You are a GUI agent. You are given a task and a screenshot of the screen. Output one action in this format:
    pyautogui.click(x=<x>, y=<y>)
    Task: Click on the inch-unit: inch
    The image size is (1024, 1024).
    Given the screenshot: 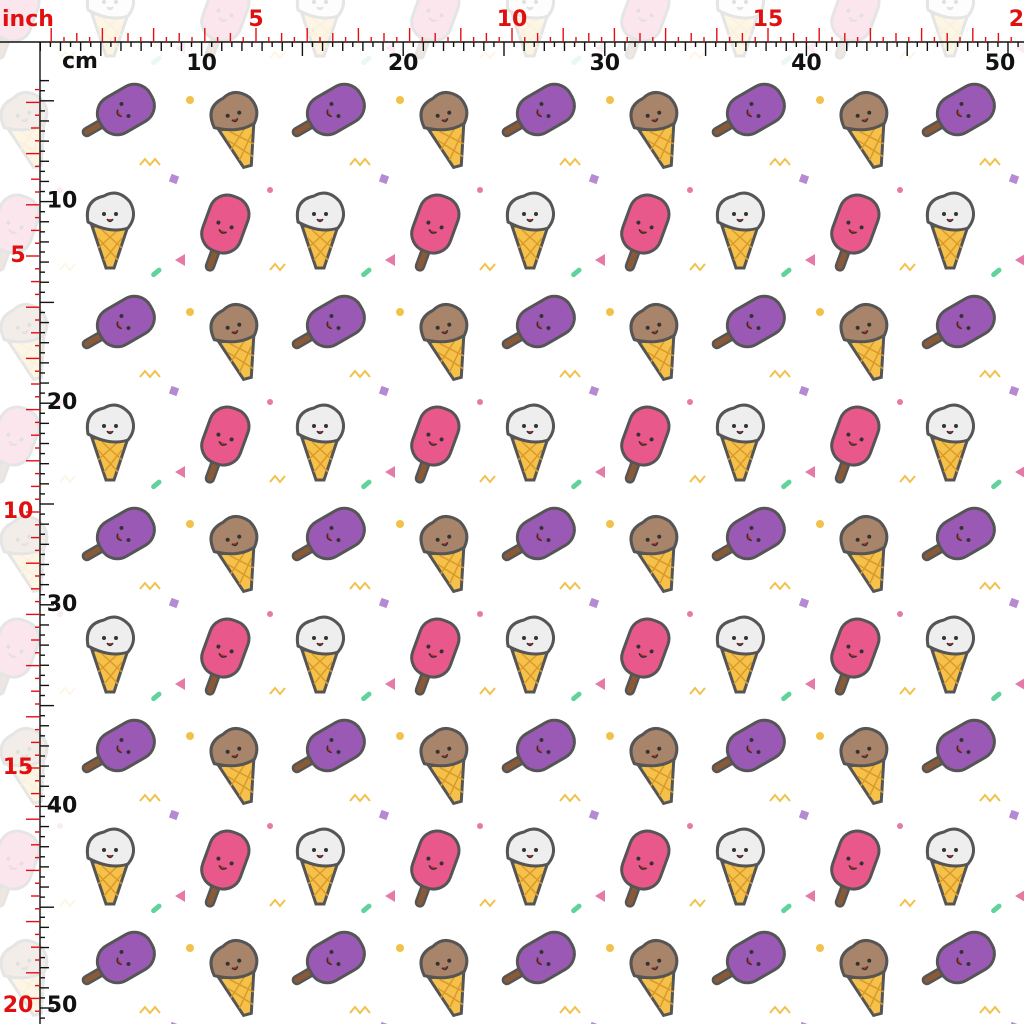 What is the action you would take?
    pyautogui.click(x=28, y=19)
    